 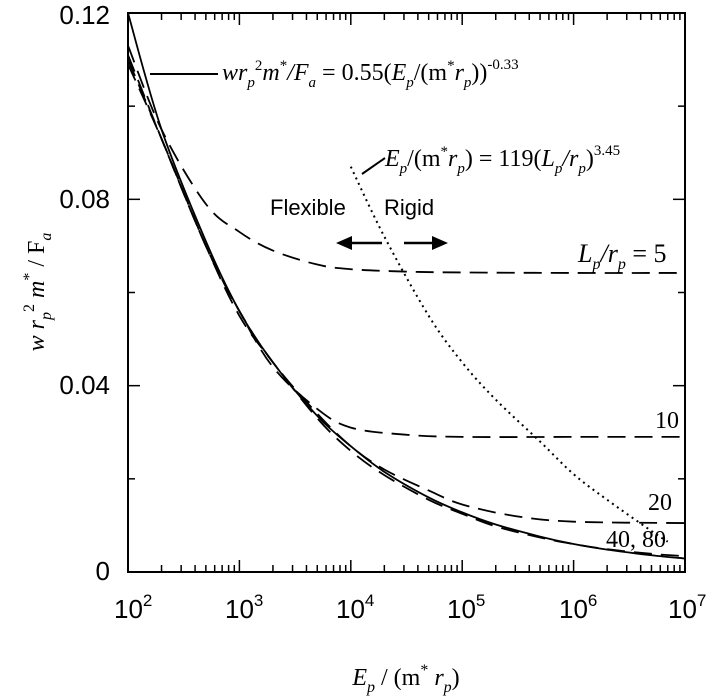 What do you see at coordinates (502, 160) in the screenshot?
I see `boundary-equation: Ep/(m*rp) = 119(Lp/rp)3.45` at bounding box center [502, 160].